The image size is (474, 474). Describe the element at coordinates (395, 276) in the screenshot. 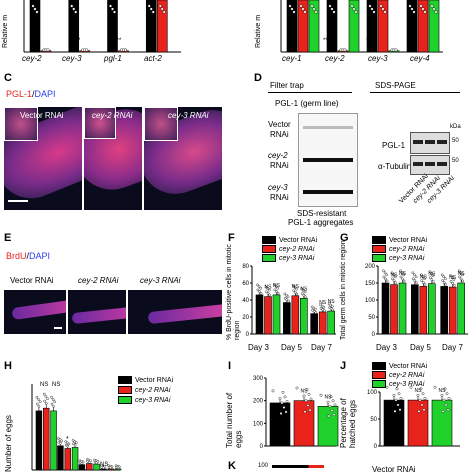

I see `ns-label: NS` at that location.